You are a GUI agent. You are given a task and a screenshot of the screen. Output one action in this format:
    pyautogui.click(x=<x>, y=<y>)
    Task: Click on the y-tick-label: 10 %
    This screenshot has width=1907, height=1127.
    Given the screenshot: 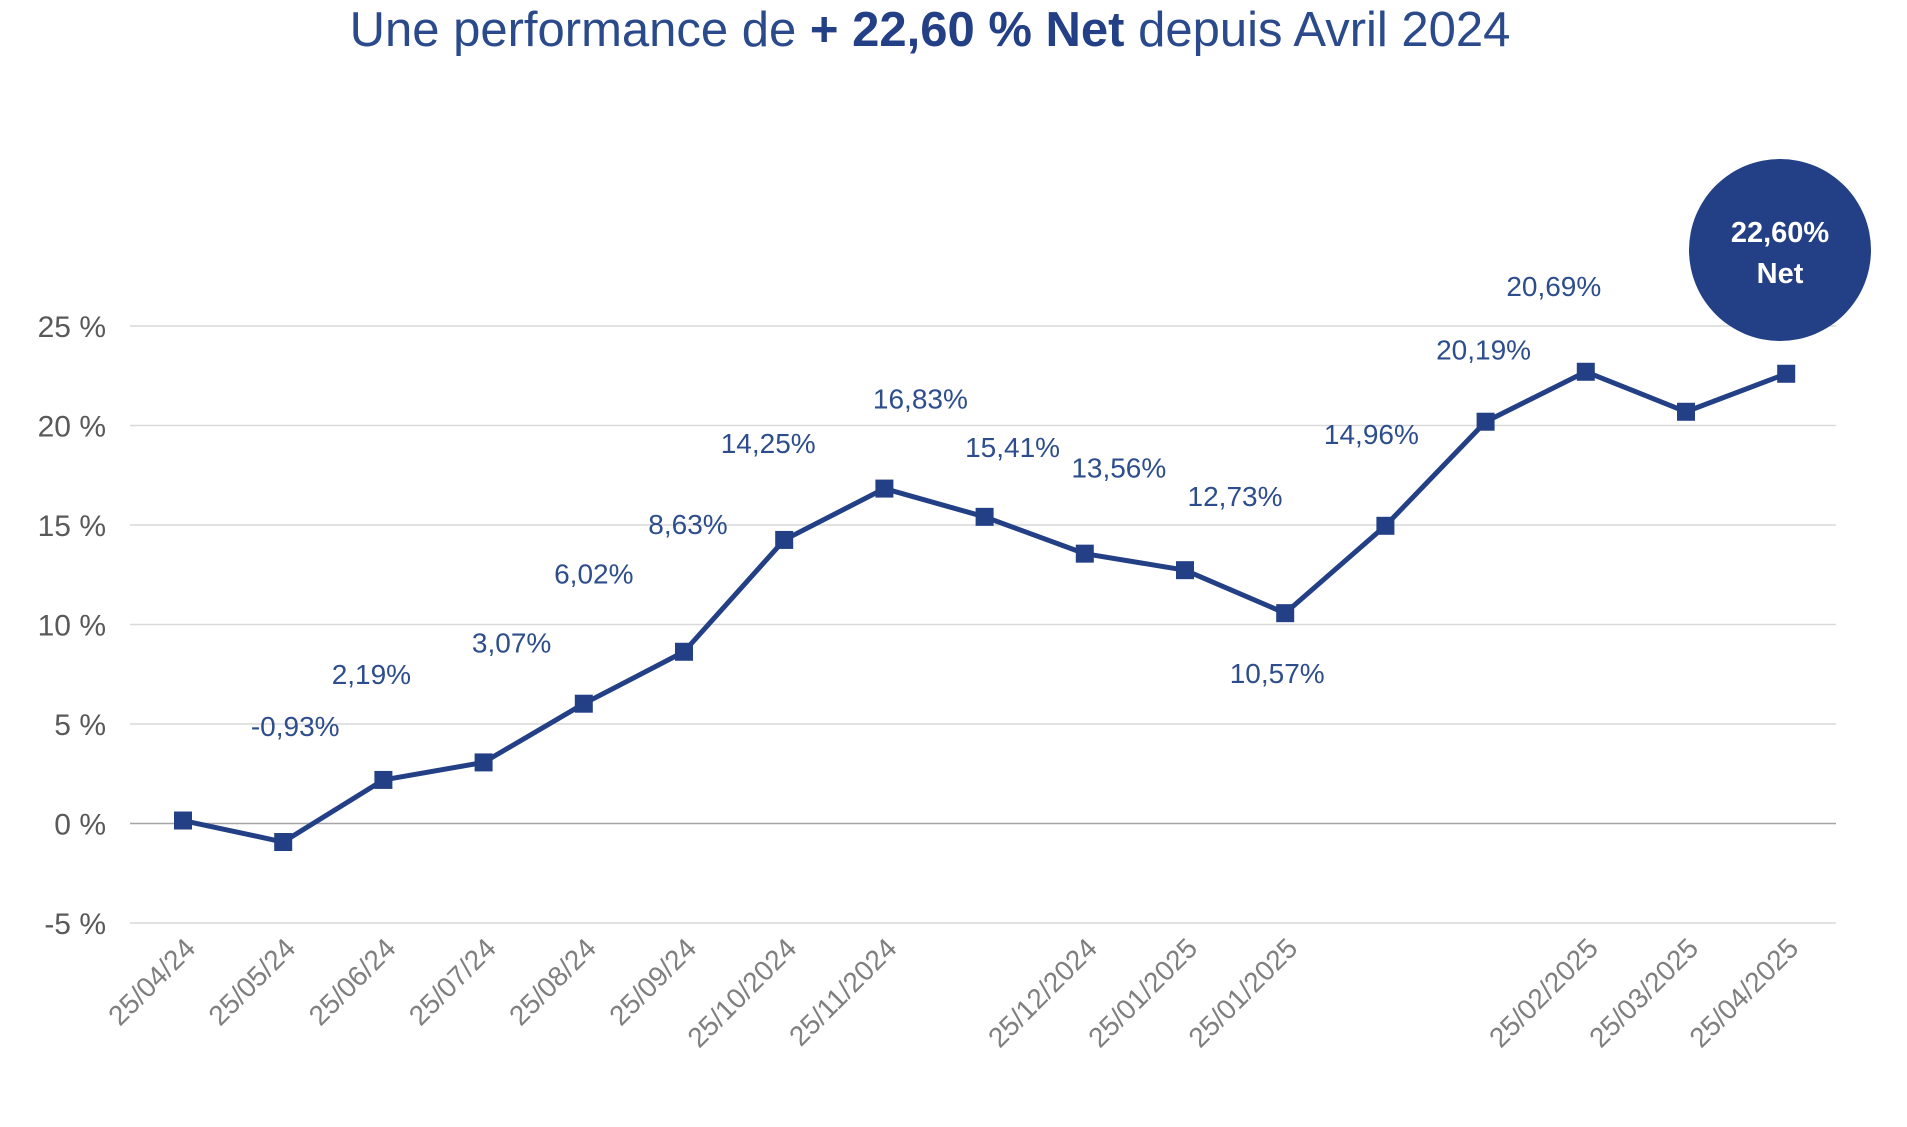 What is the action you would take?
    pyautogui.click(x=72, y=626)
    